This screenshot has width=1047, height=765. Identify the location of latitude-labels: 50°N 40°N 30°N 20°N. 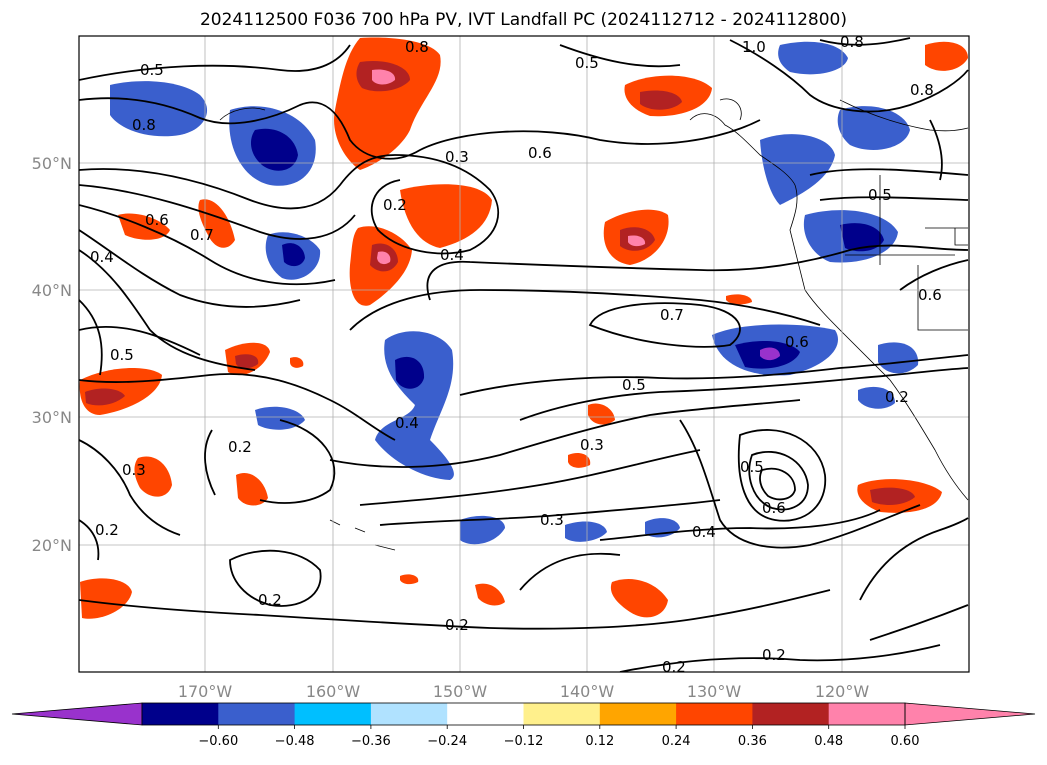
(52, 354).